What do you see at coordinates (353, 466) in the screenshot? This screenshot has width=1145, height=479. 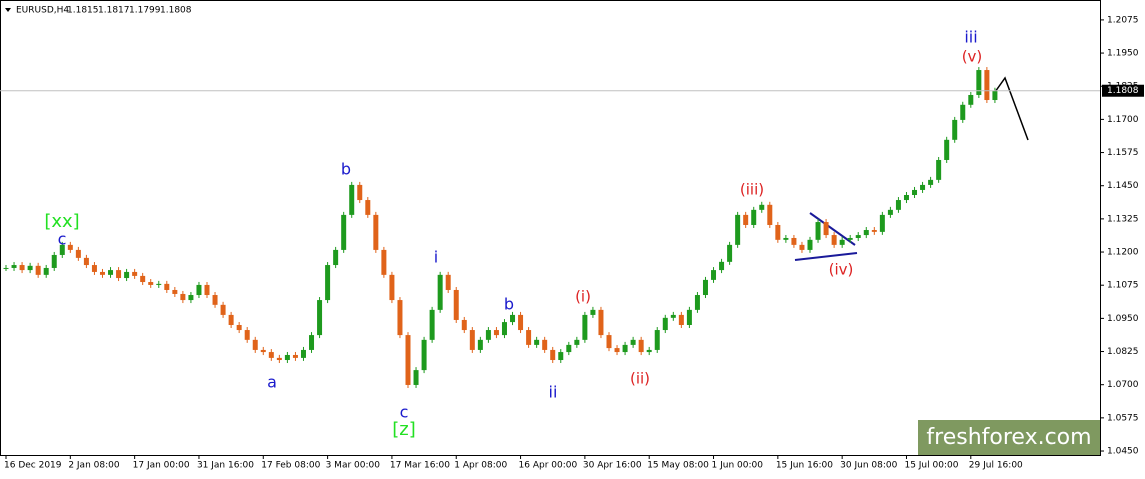 I see `x-tick-label: 3 Mar 00:00` at bounding box center [353, 466].